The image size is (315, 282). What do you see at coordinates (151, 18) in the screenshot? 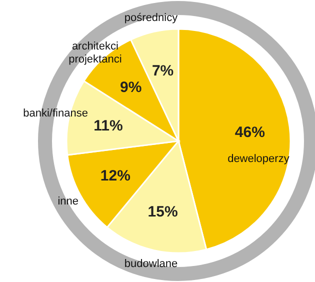
I see `slice-label: pośrednicy` at bounding box center [151, 18].